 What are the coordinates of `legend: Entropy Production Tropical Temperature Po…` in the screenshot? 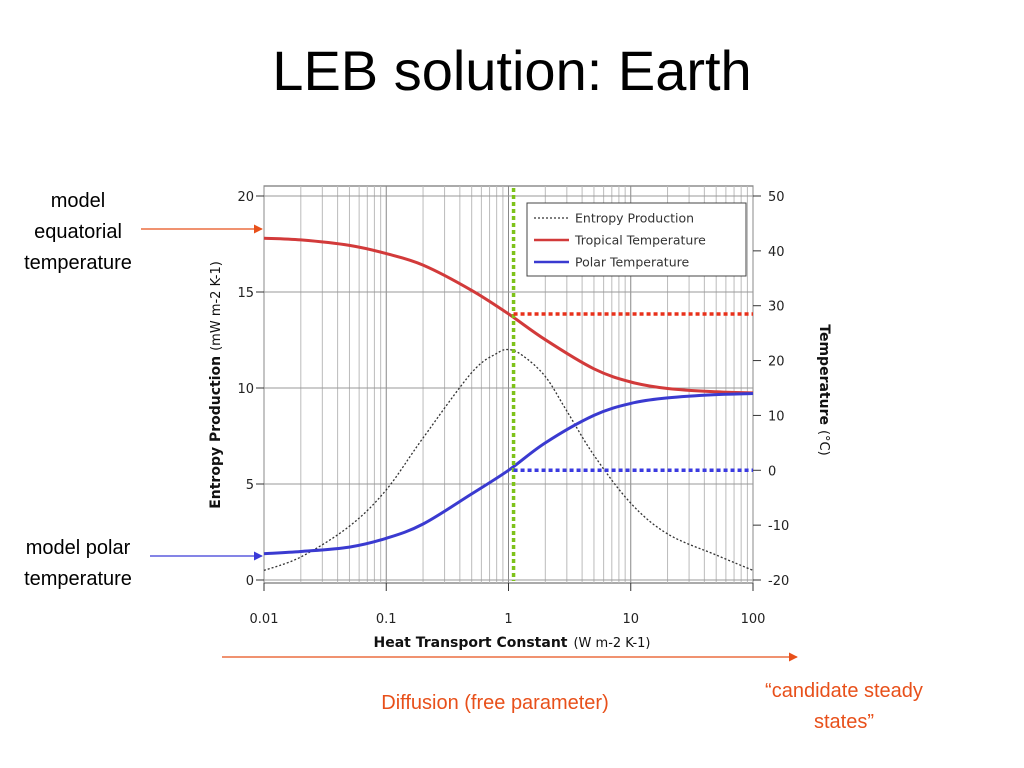 It's located at (636, 239).